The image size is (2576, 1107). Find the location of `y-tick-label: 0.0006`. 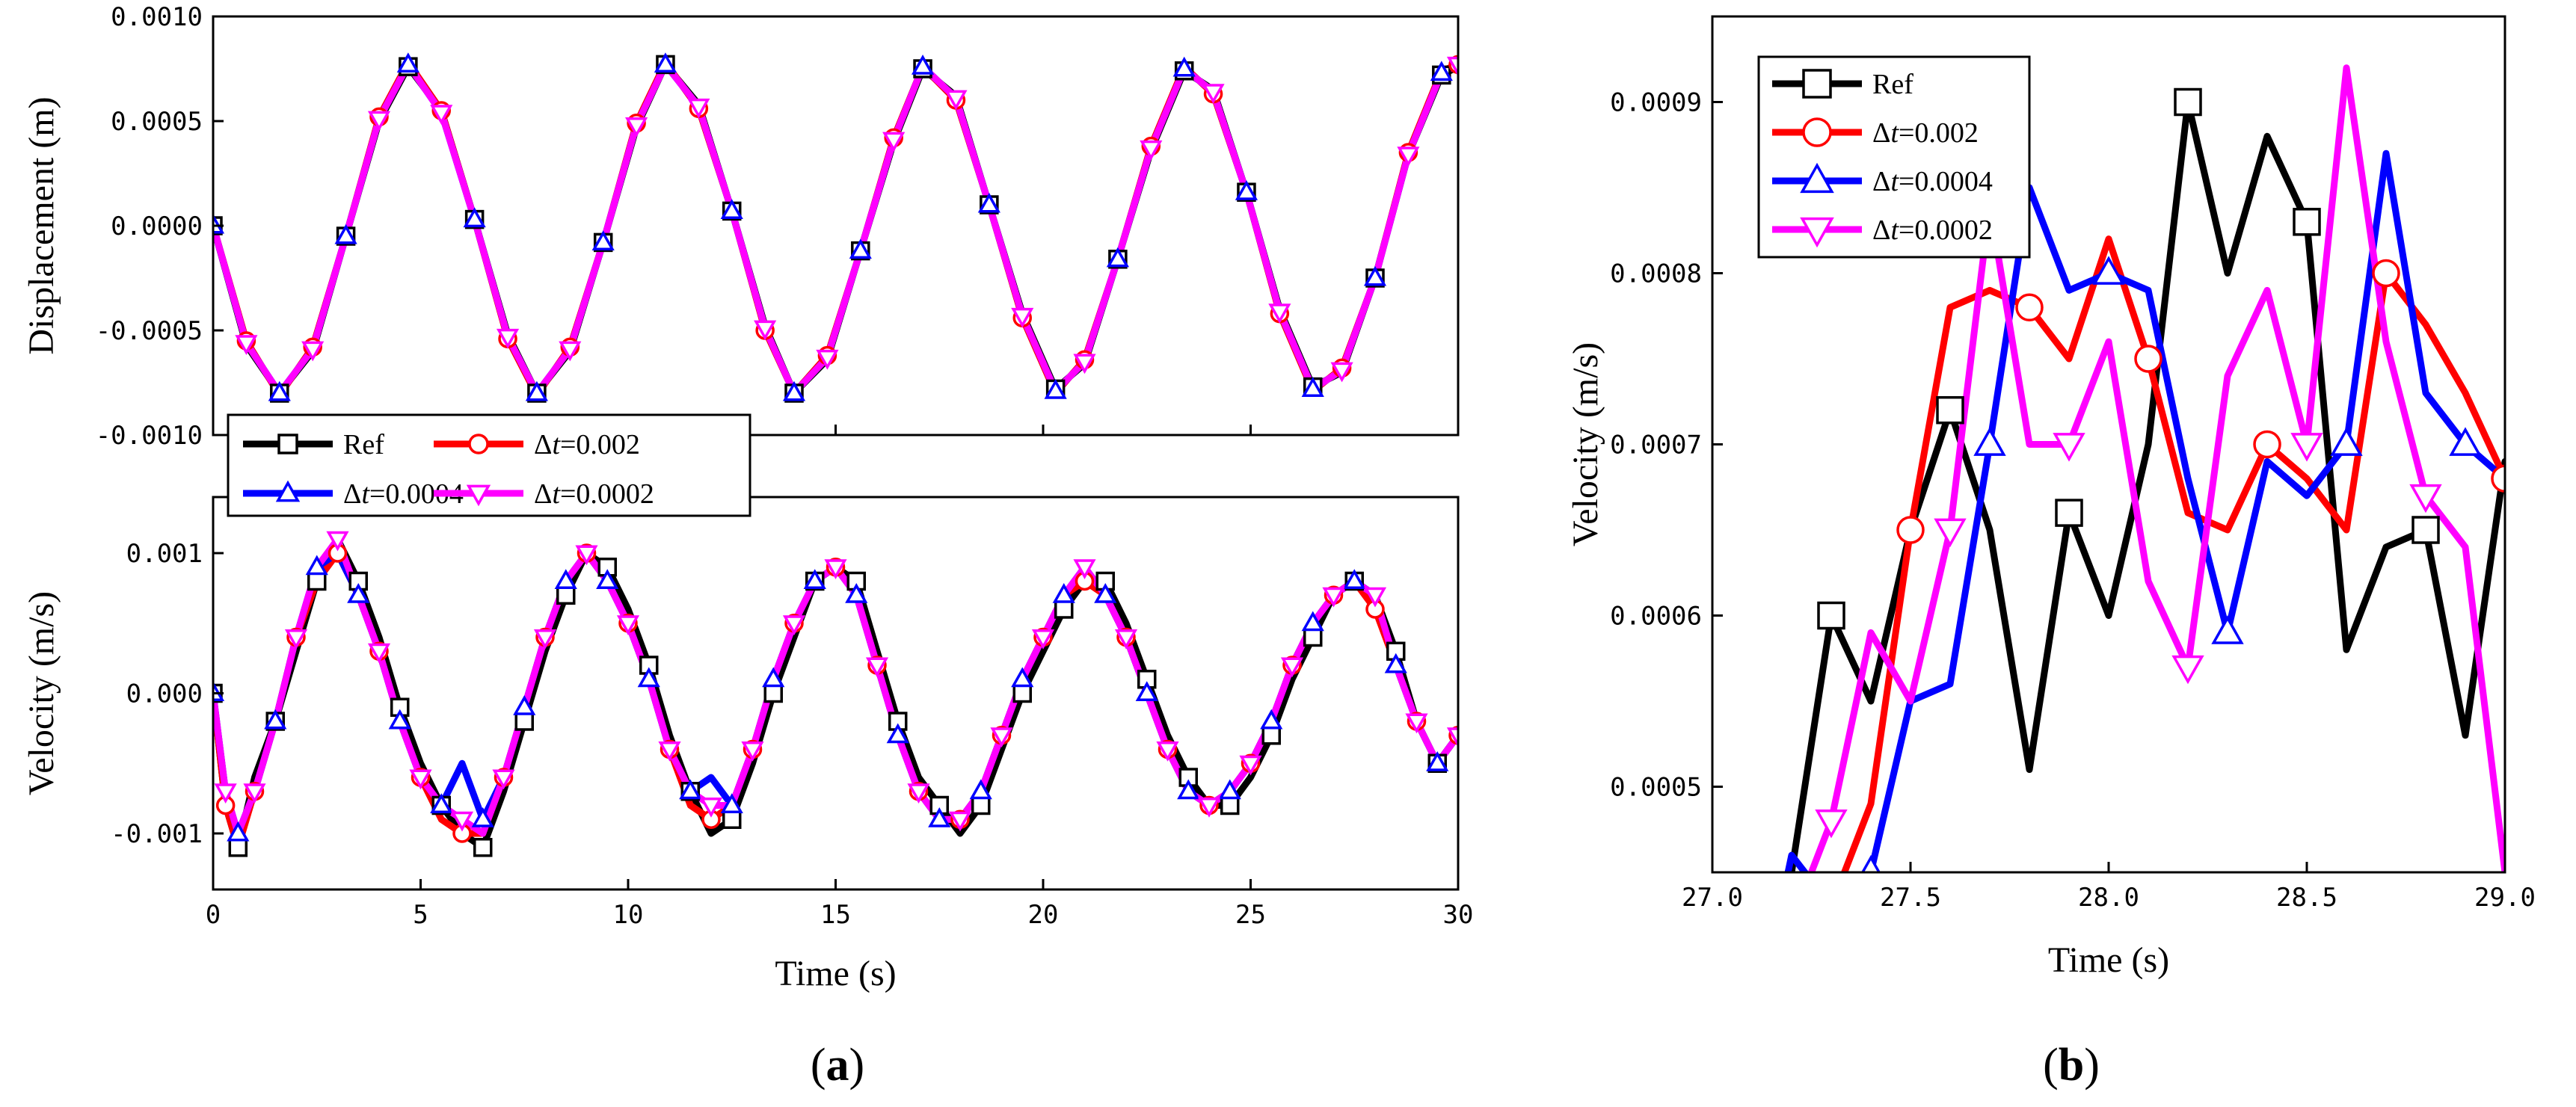

y-tick-label: 0.0006 is located at coordinates (1656, 617).